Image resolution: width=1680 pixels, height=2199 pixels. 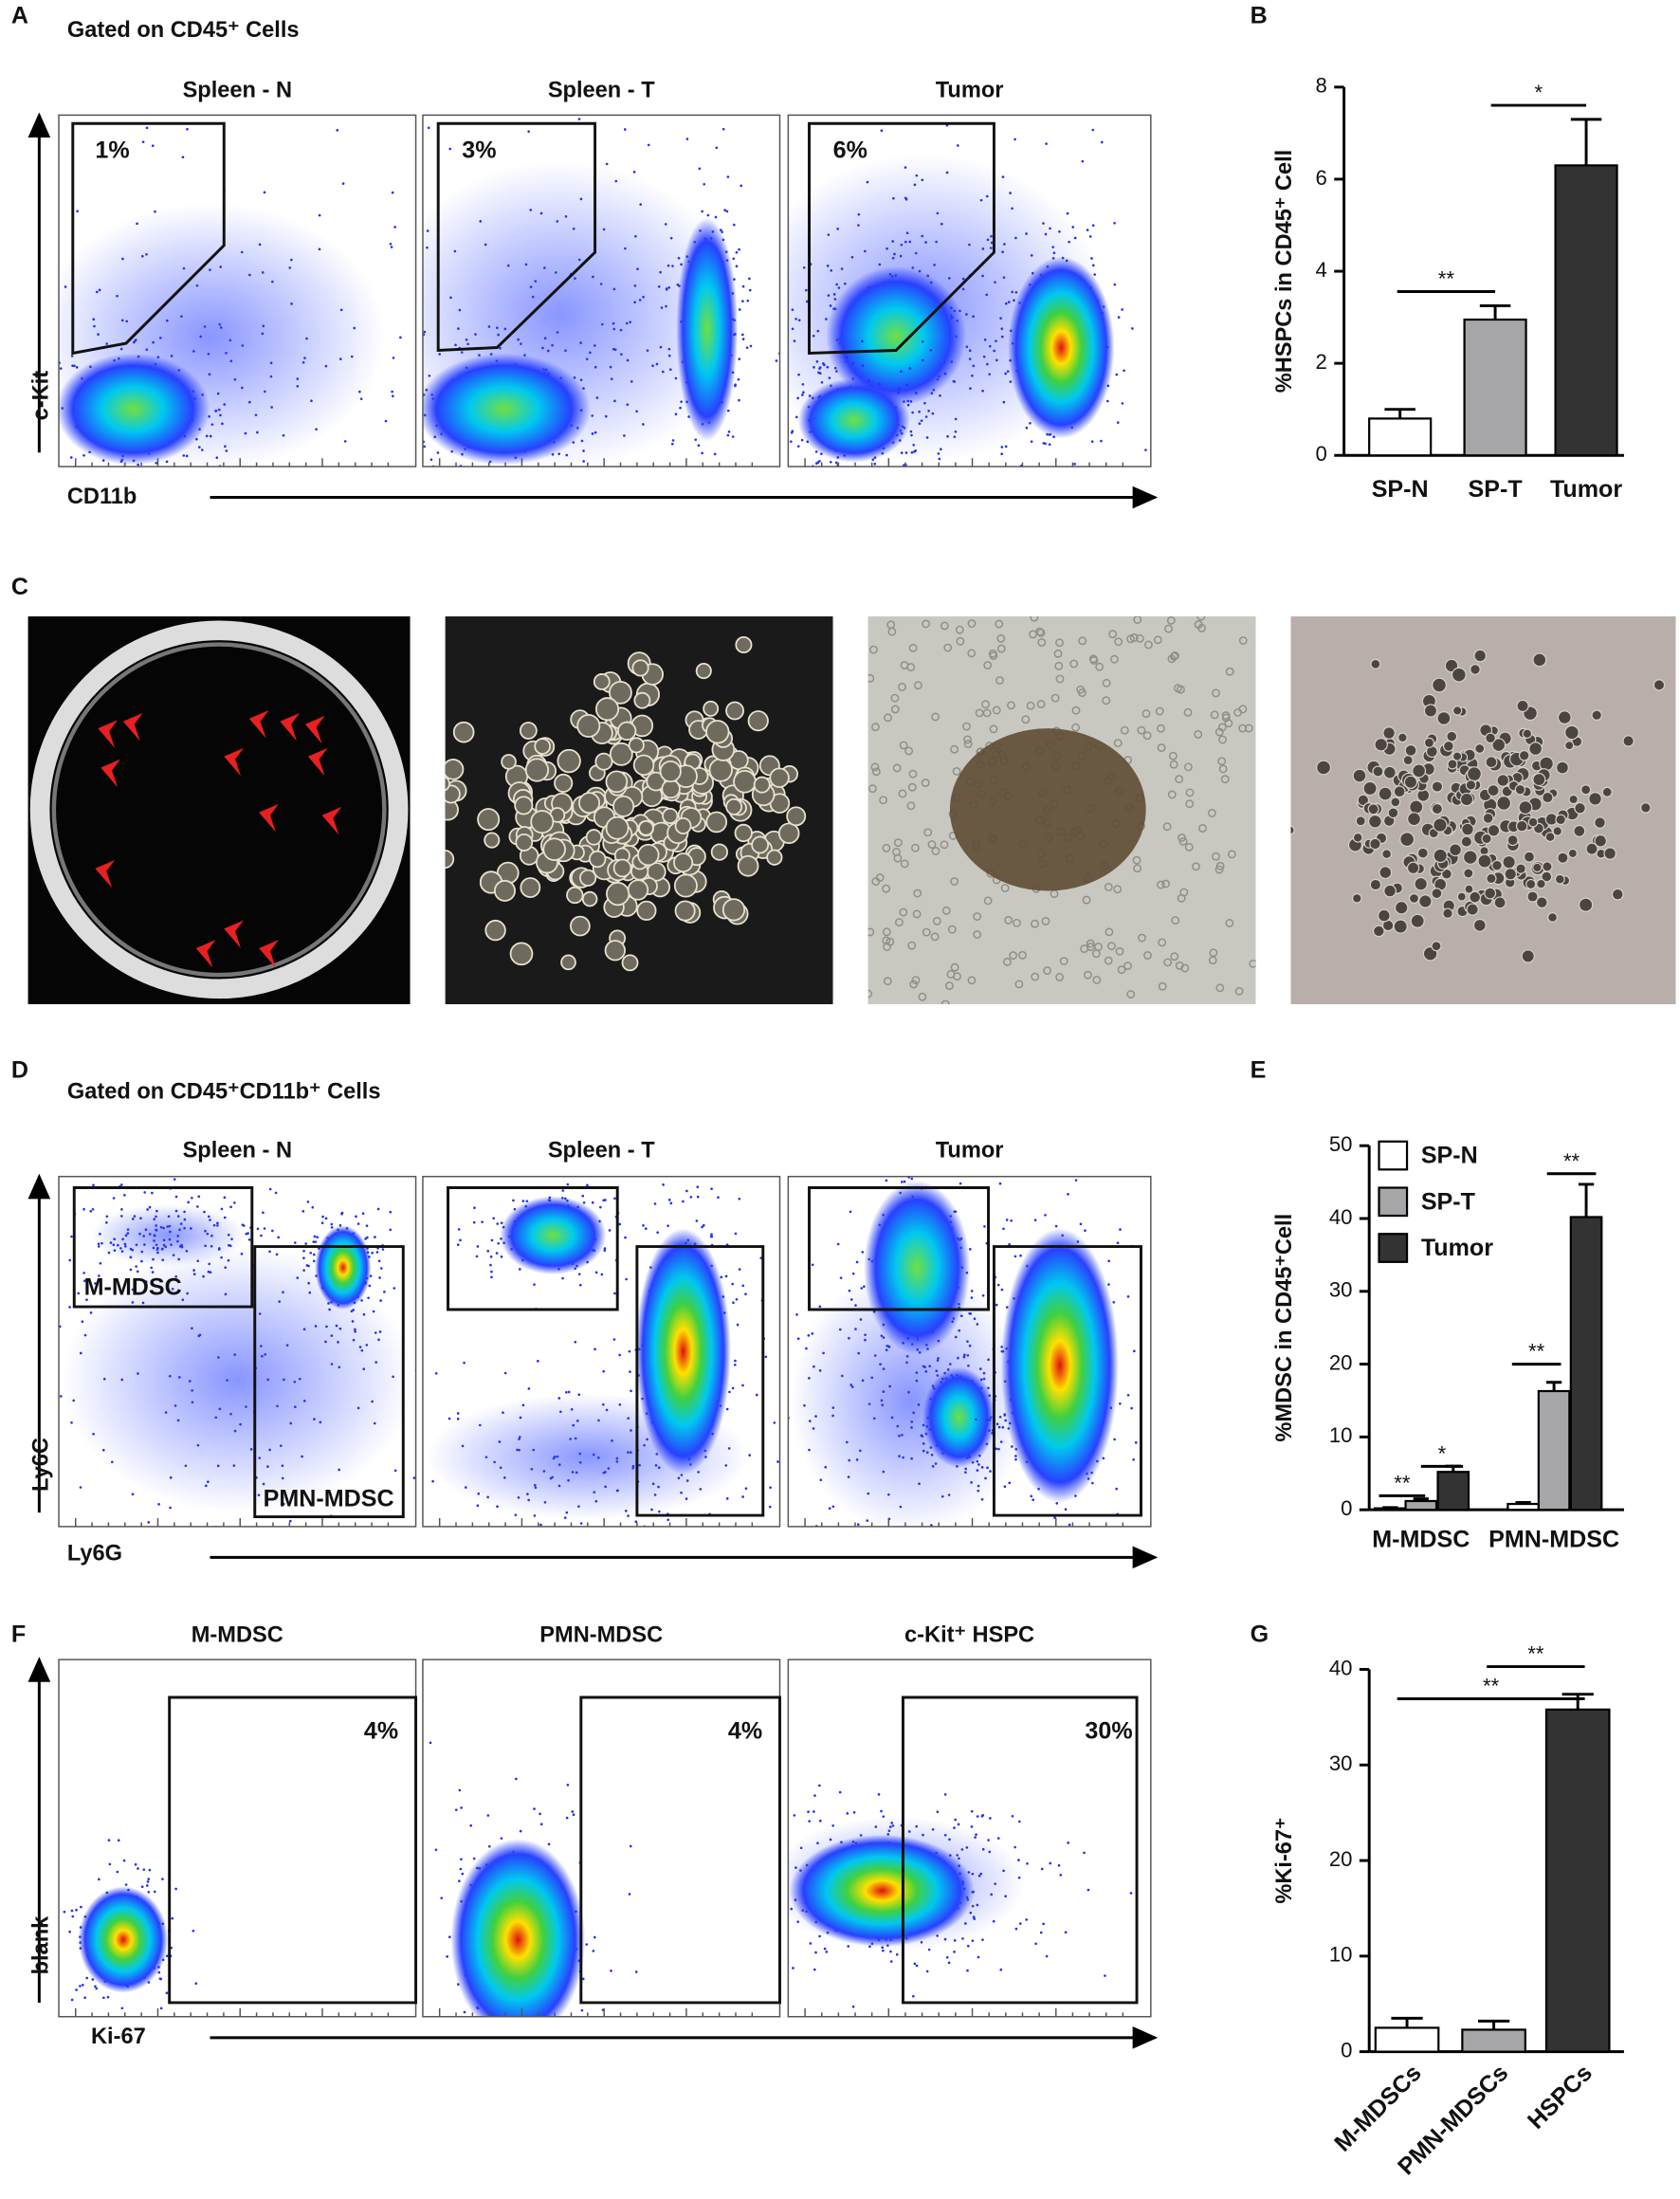 I want to click on legend-label: SP-N, so click(x=1449, y=1156).